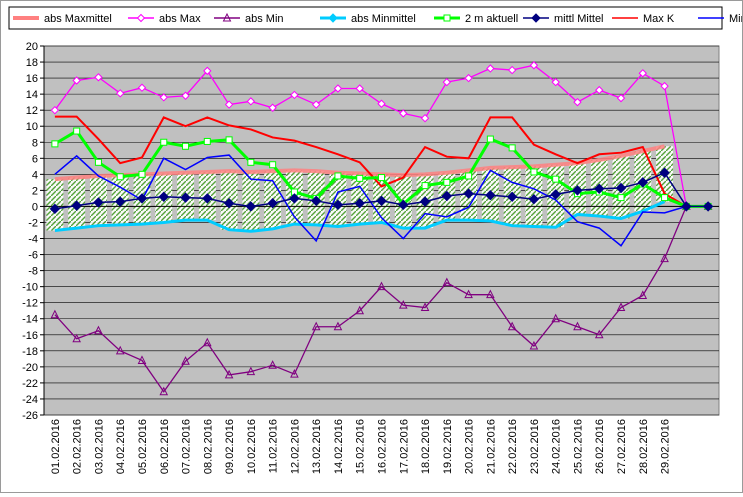  What do you see at coordinates (33, 240) in the screenshot?
I see `y-tick-label: -4` at bounding box center [33, 240].